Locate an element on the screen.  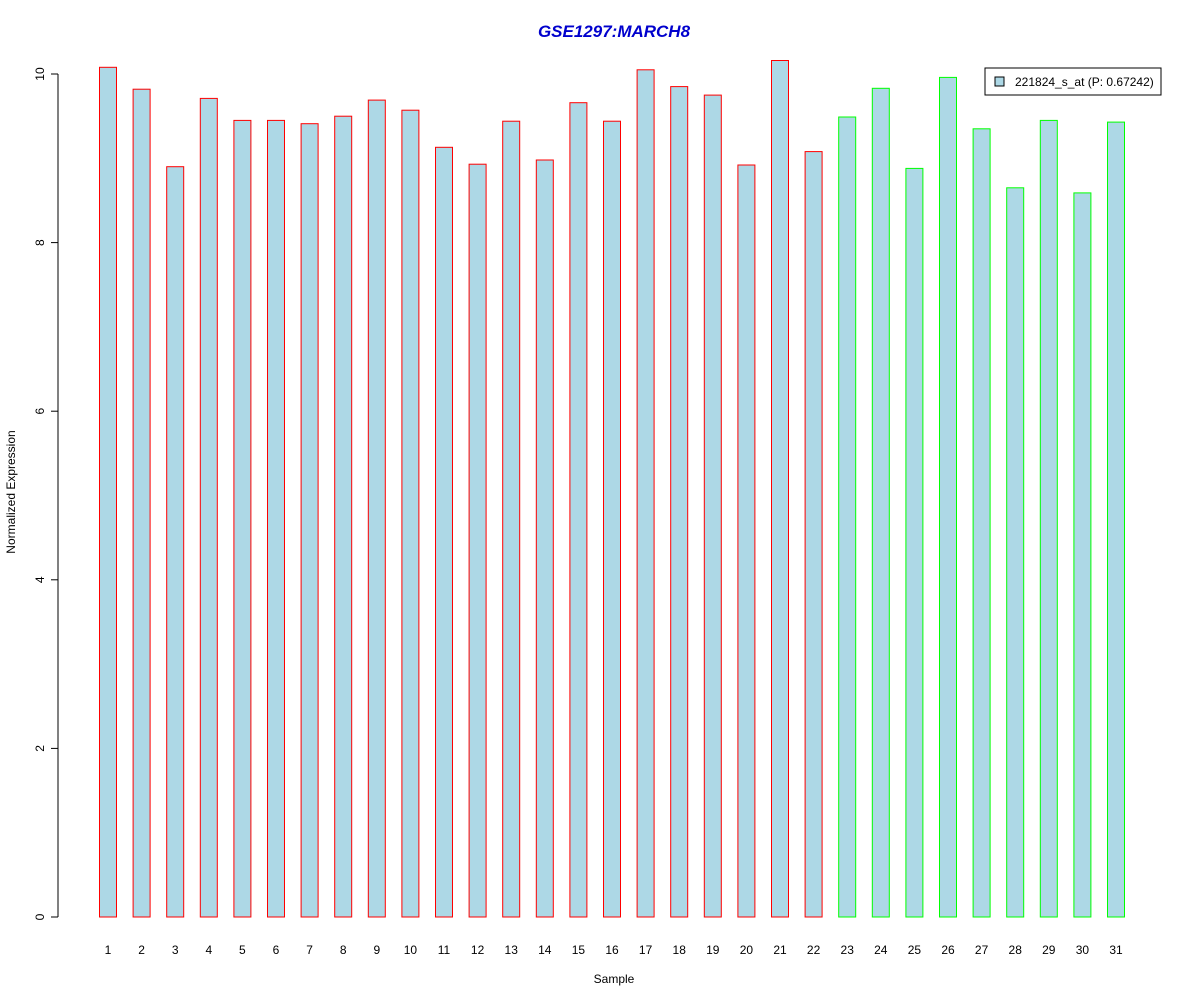
x-tick-label: 25 is located at coordinates (915, 950).